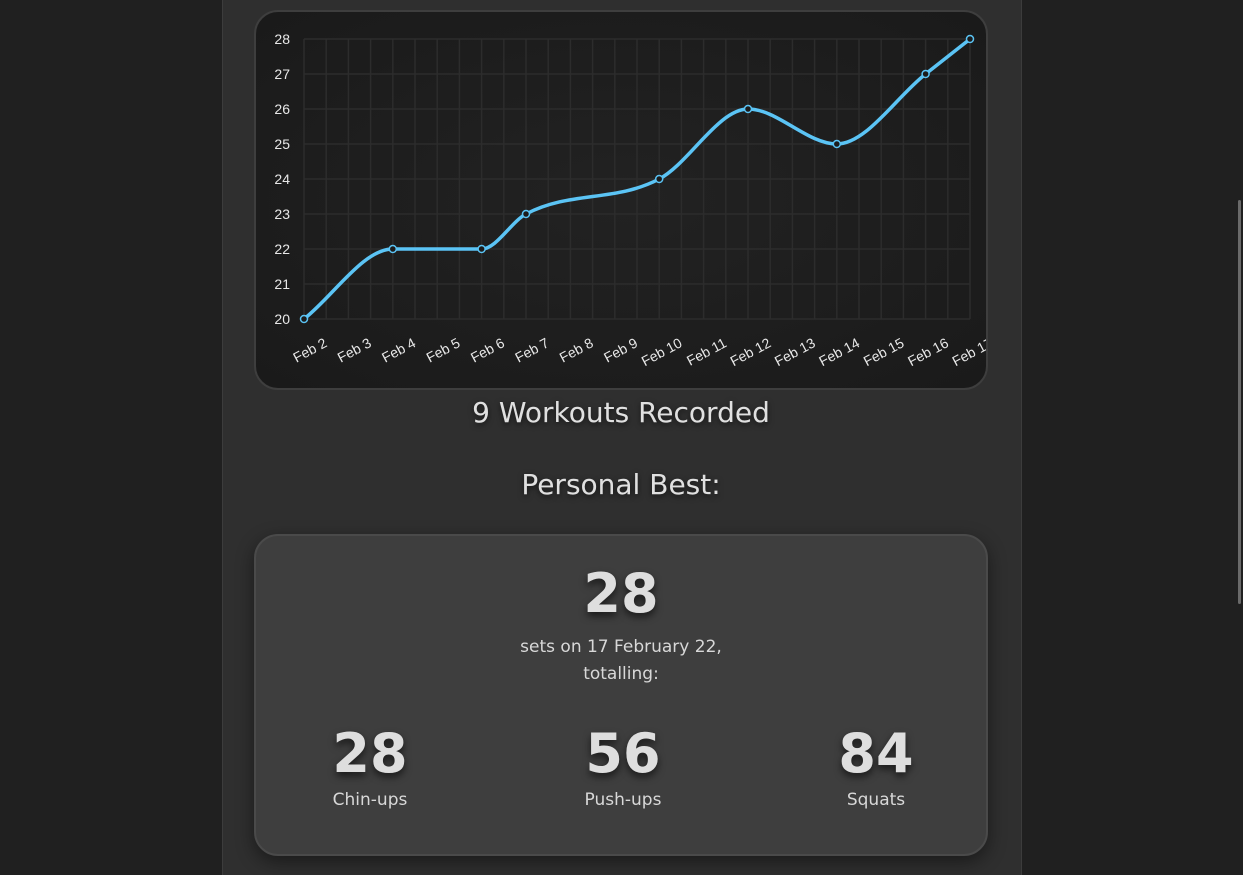 The image size is (1243, 875). What do you see at coordinates (370, 800) in the screenshot?
I see `stat-label: Chin-ups` at bounding box center [370, 800].